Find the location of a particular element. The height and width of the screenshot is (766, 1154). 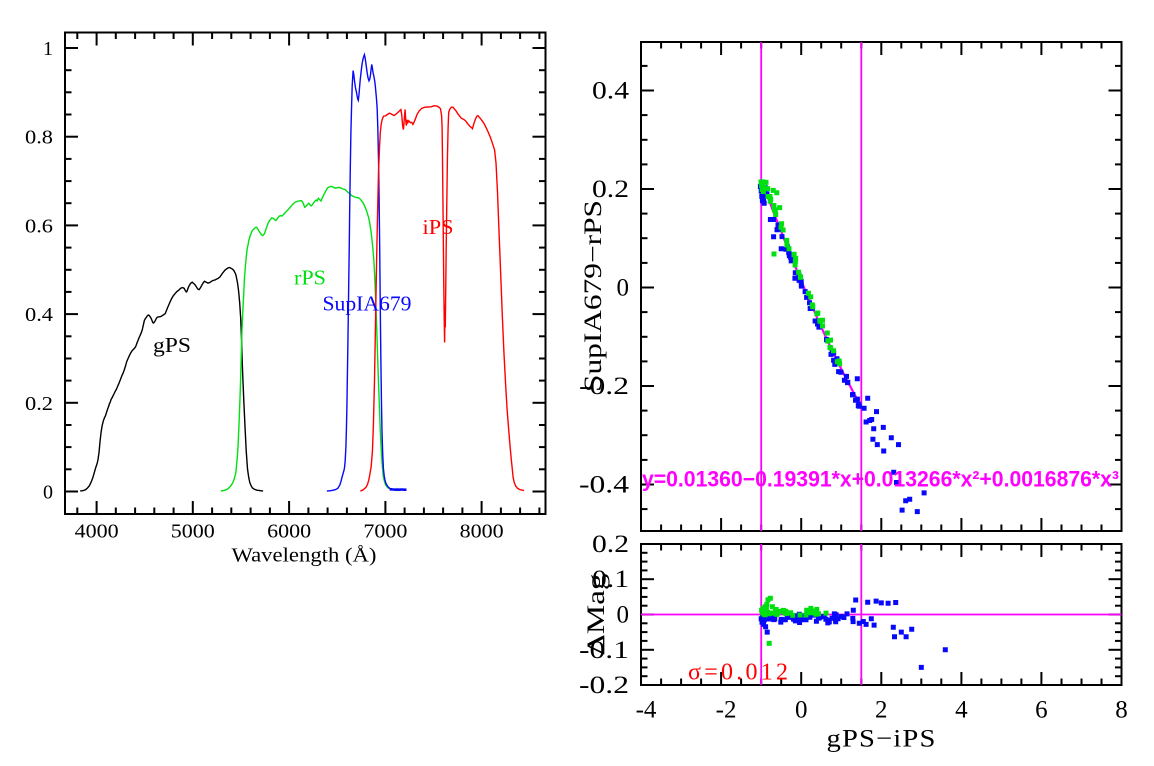

svg-text: 6000 is located at coordinates (289, 532).